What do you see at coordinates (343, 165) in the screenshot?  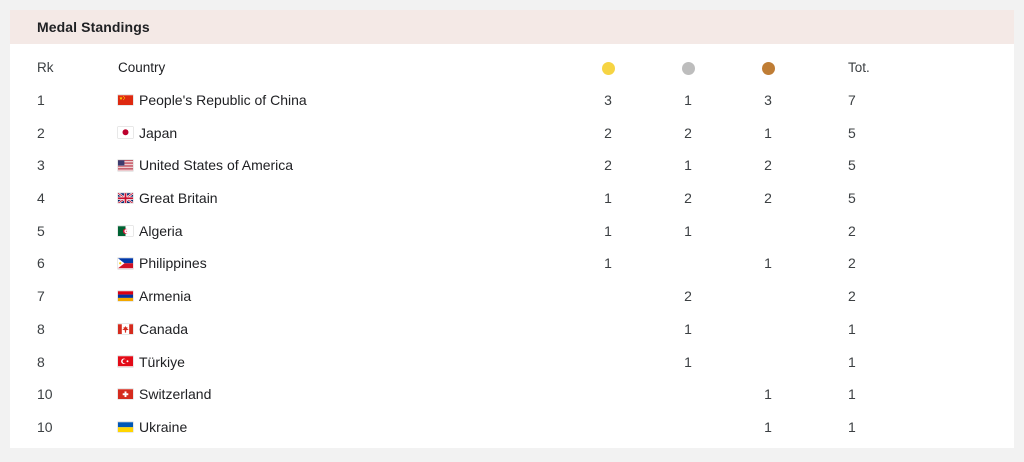 I see `country-cell: United States of America` at bounding box center [343, 165].